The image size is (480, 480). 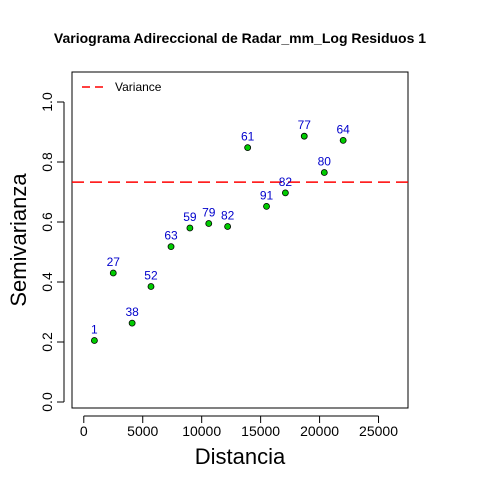 I want to click on x-tick-label: 25000, so click(x=378, y=431).